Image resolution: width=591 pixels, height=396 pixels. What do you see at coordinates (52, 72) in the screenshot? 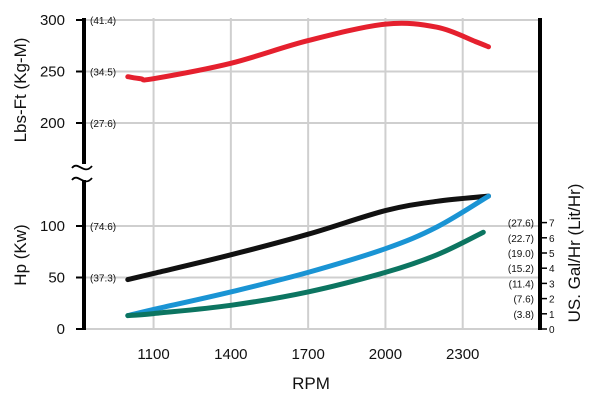
I see `torque-tick-label: 250` at bounding box center [52, 72].